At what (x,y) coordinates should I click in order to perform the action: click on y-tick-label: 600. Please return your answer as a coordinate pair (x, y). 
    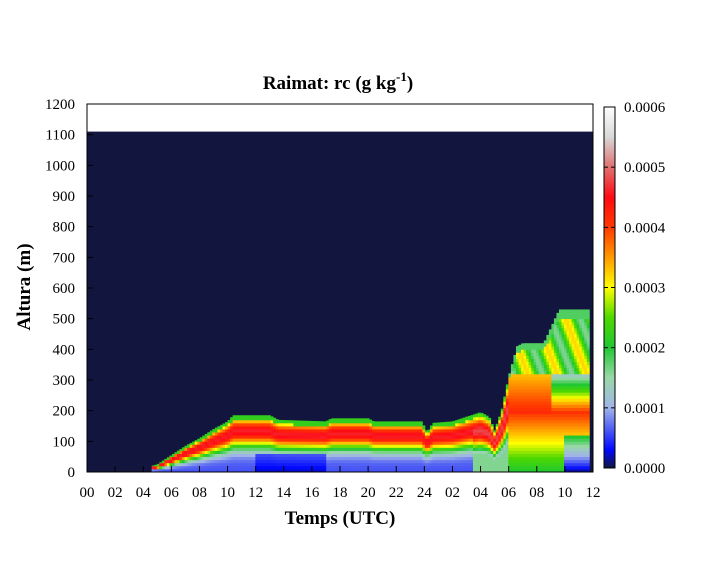
    Looking at the image, I should click on (64, 289).